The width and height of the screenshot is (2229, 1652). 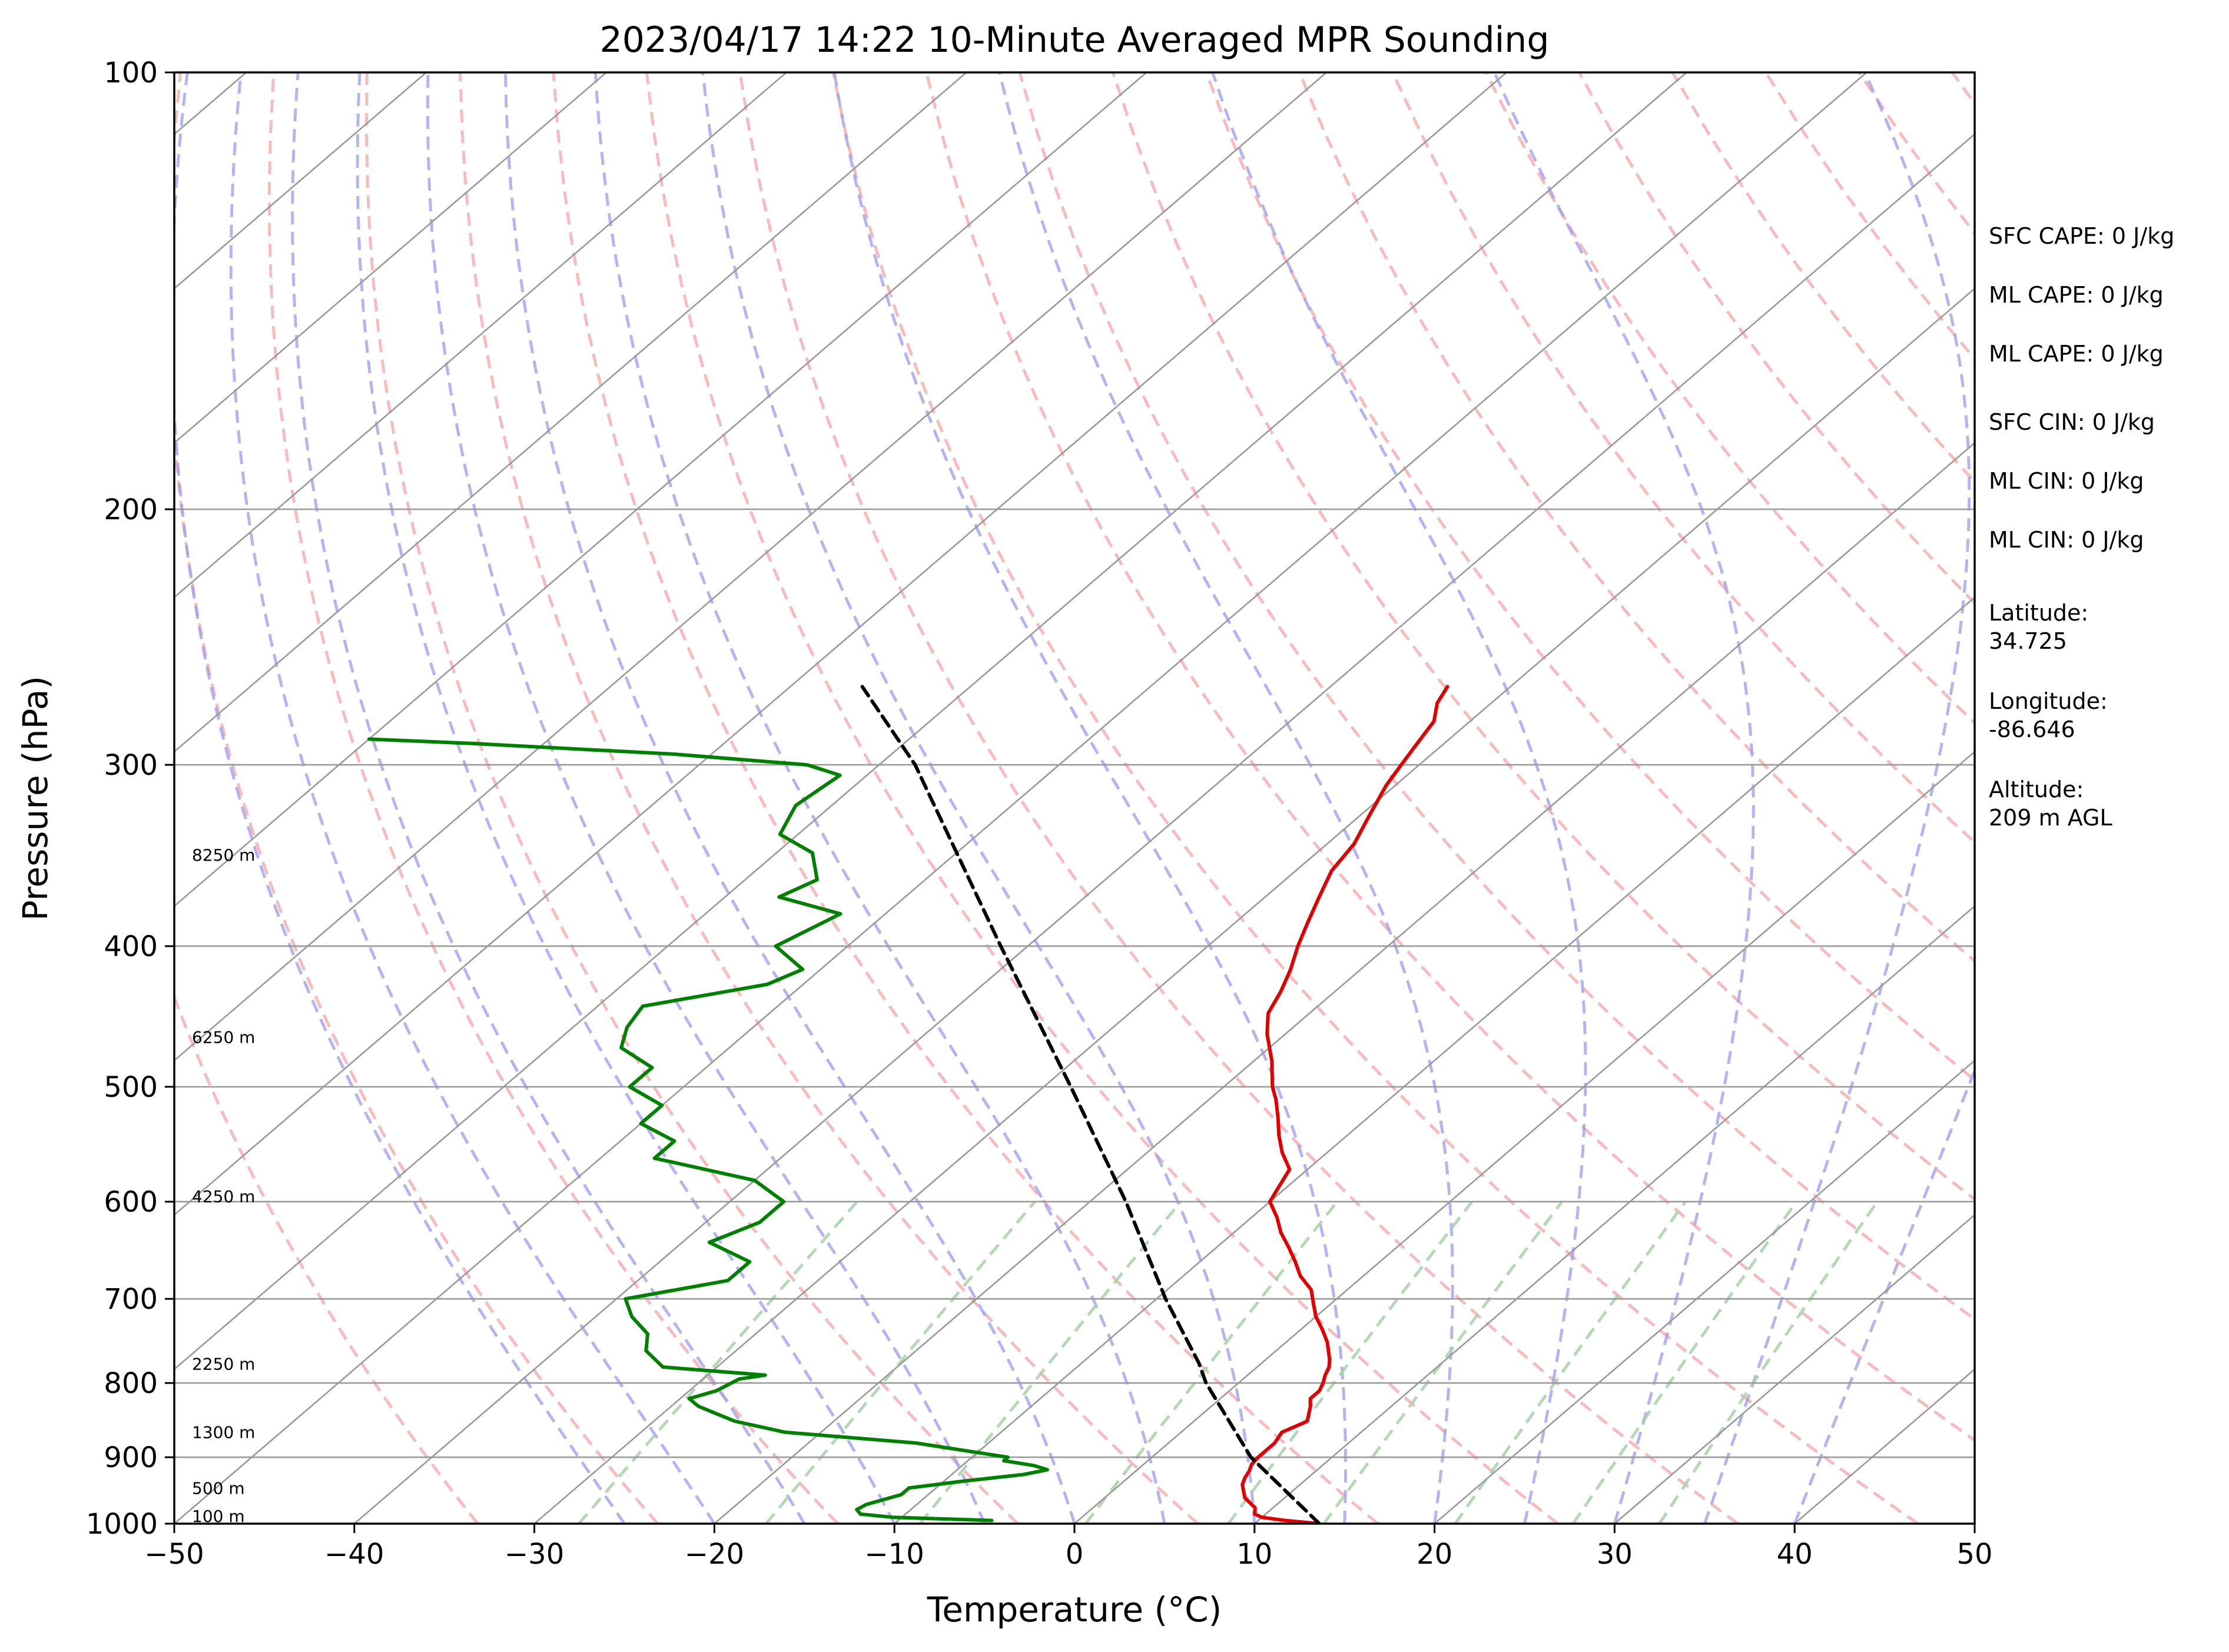 I want to click on longitude-label: Longitude:, so click(x=2048, y=701).